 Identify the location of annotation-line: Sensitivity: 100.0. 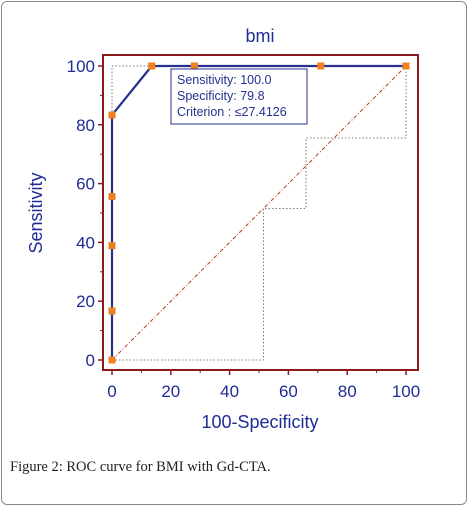
(224, 80).